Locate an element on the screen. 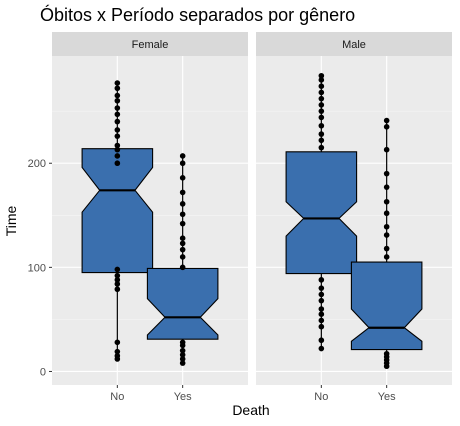  y-tick-label: 200 is located at coordinates (37, 164).